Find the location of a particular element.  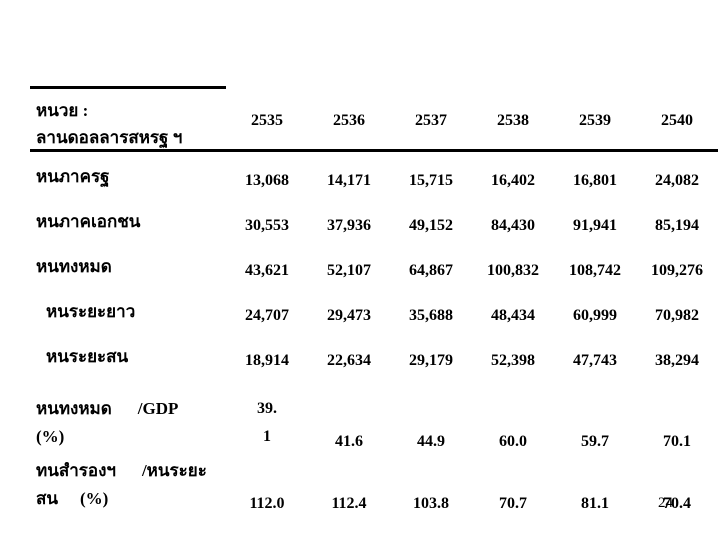

value-cell: 112.4 is located at coordinates (349, 503).